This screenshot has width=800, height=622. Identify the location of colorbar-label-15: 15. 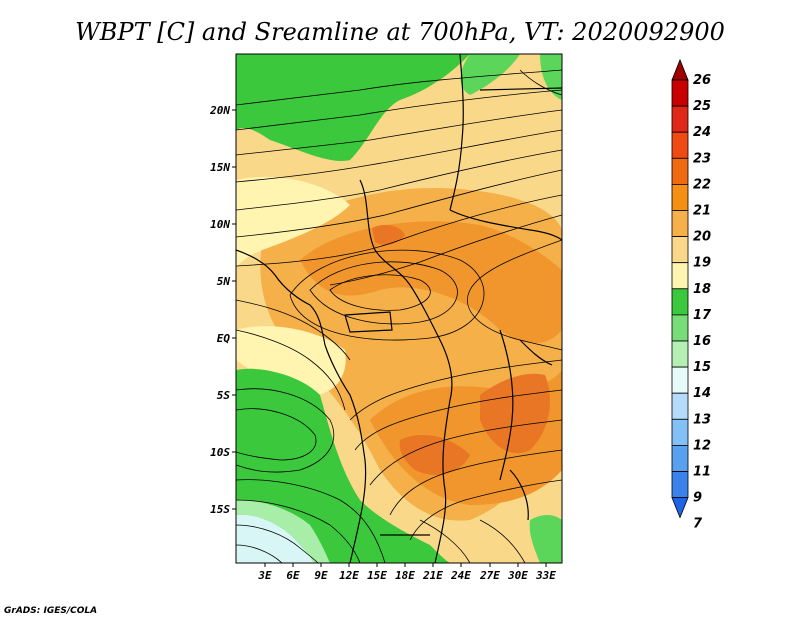
(702, 367).